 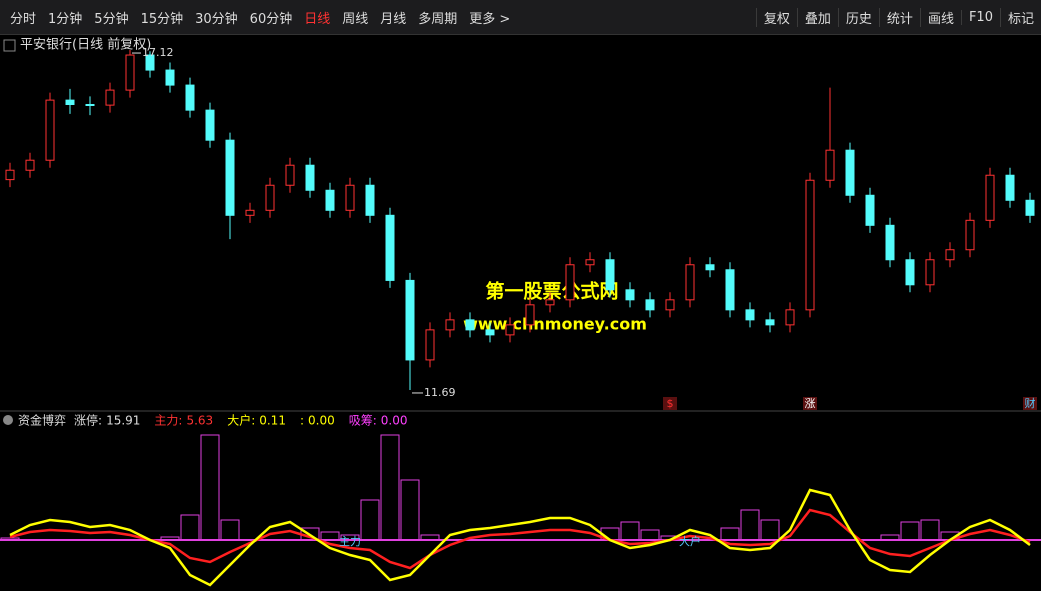 I want to click on indicator-icon, so click(x=8, y=420).